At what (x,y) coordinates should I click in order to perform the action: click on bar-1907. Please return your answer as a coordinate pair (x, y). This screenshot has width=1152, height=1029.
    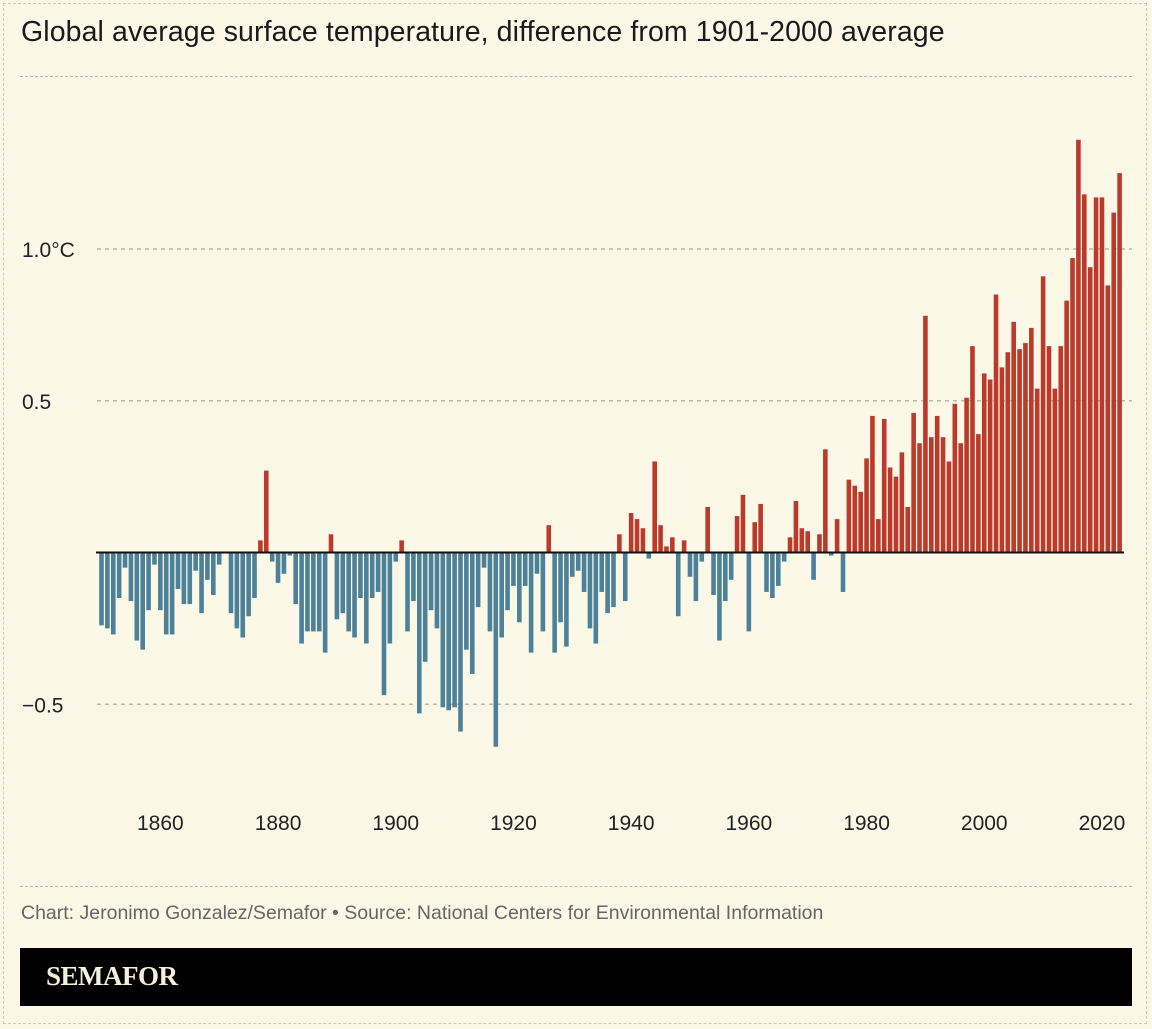
    Looking at the image, I should click on (437, 590).